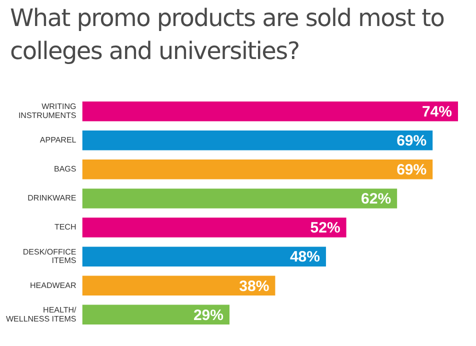 The height and width of the screenshot is (346, 476). I want to click on y-tick-label: DRINKWARE, so click(52, 198).